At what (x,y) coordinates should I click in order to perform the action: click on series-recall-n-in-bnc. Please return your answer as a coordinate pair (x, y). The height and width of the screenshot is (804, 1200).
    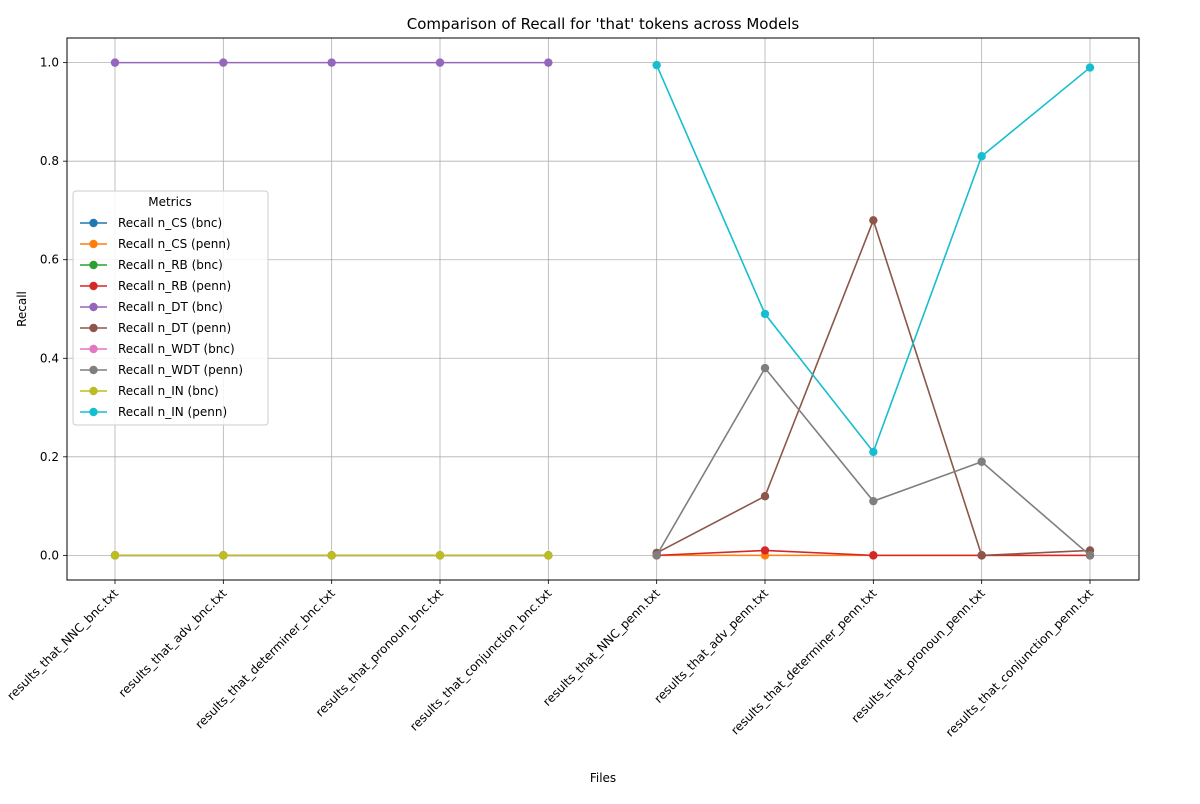
    Looking at the image, I should click on (331, 555).